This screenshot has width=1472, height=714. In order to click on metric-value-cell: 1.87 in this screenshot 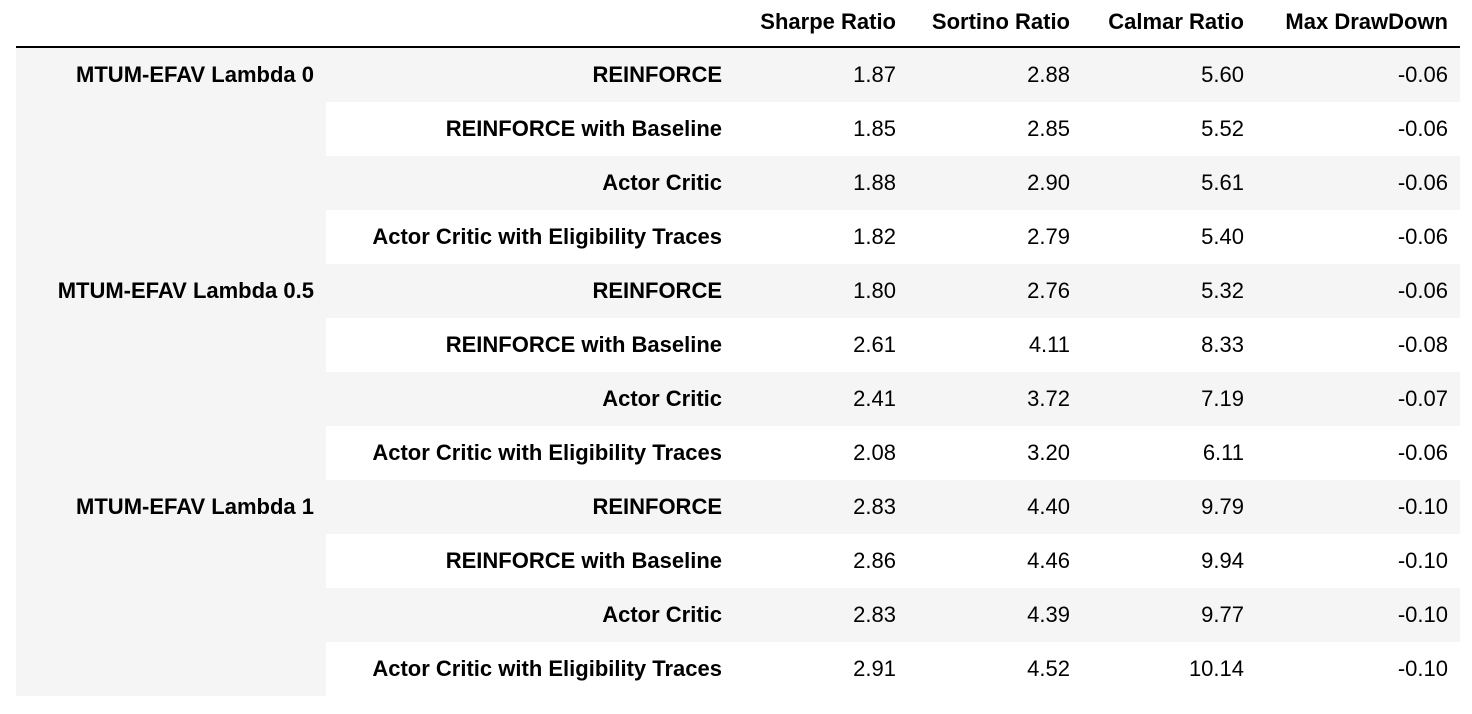, I will do `click(821, 74)`.